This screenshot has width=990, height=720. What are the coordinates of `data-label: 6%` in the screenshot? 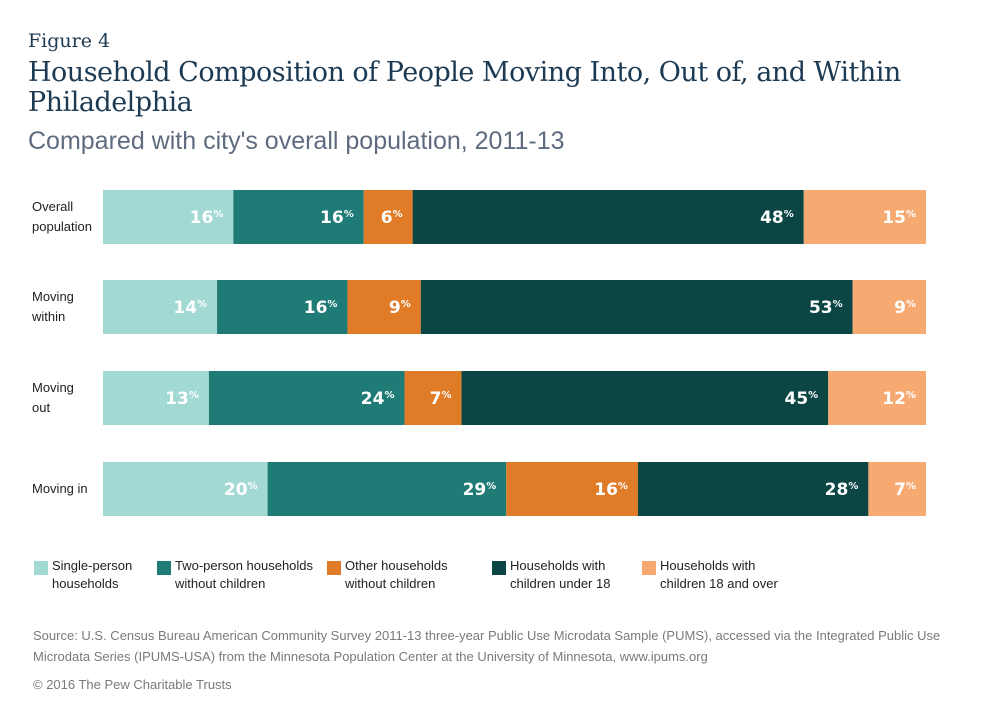 It's located at (392, 218).